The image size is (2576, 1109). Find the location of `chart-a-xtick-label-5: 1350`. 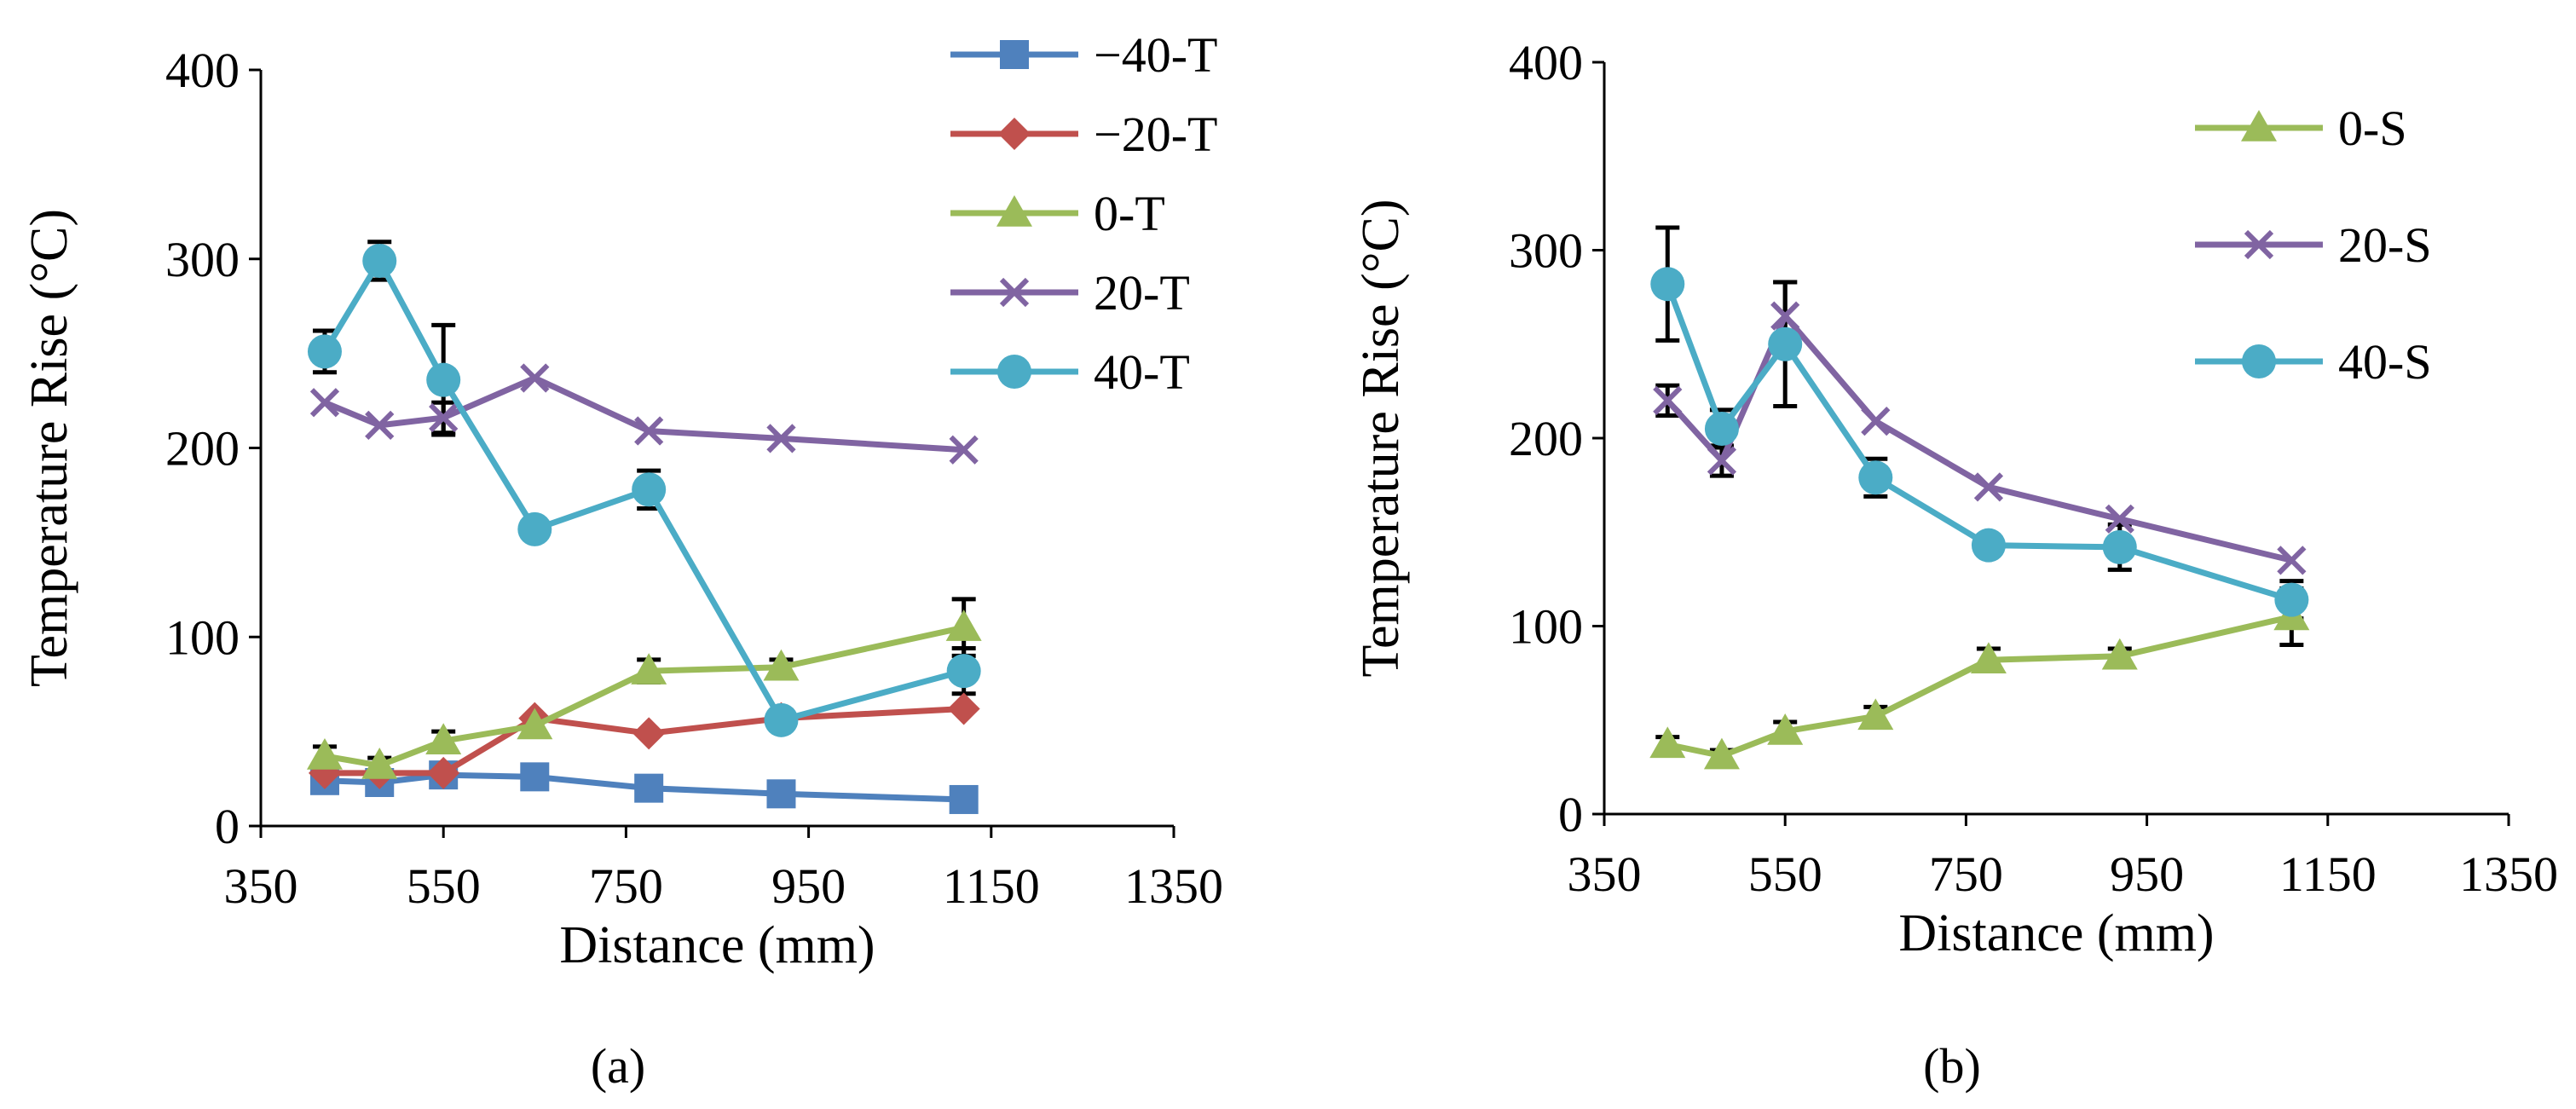

chart-a-xtick-label-5: 1350 is located at coordinates (1173, 886).